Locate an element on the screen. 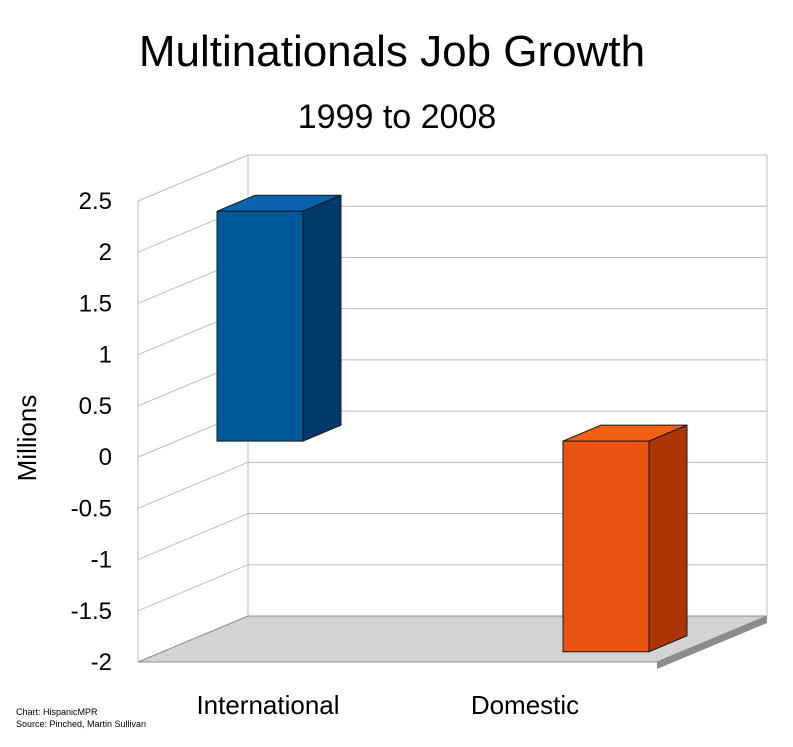 This screenshot has width=793, height=747. x-tick-label: International is located at coordinates (267, 705).